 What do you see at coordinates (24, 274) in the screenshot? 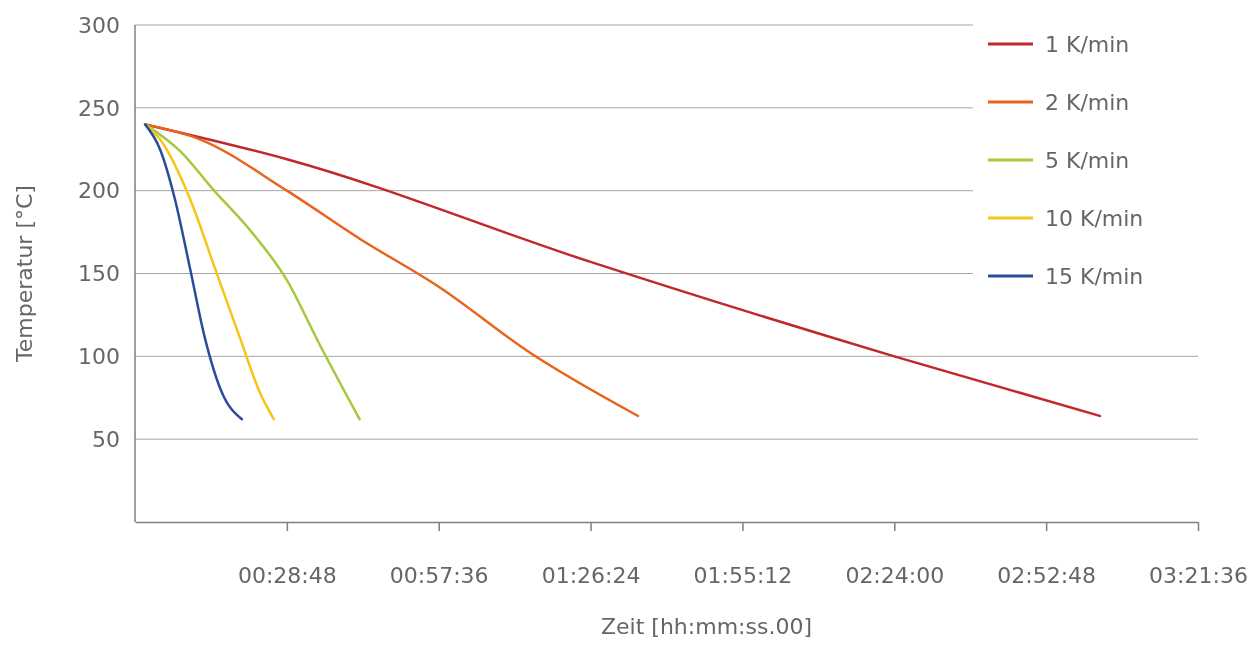
I see `y-axis-title: Temperatur [°C]` at bounding box center [24, 274].